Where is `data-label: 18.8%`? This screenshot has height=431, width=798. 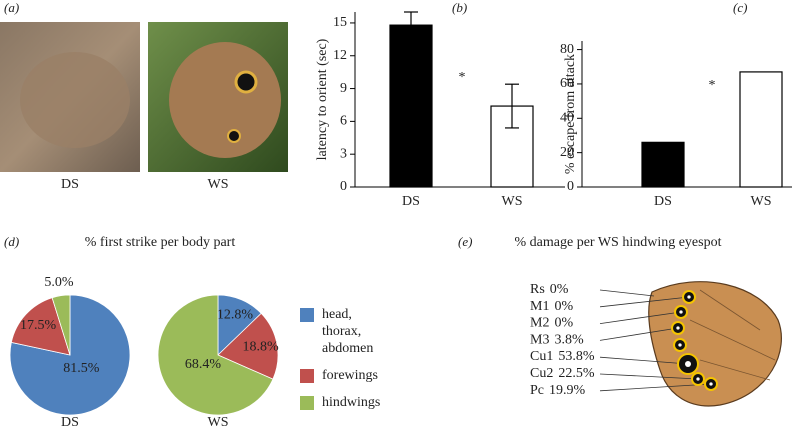
data-label: 18.8% is located at coordinates (260, 347).